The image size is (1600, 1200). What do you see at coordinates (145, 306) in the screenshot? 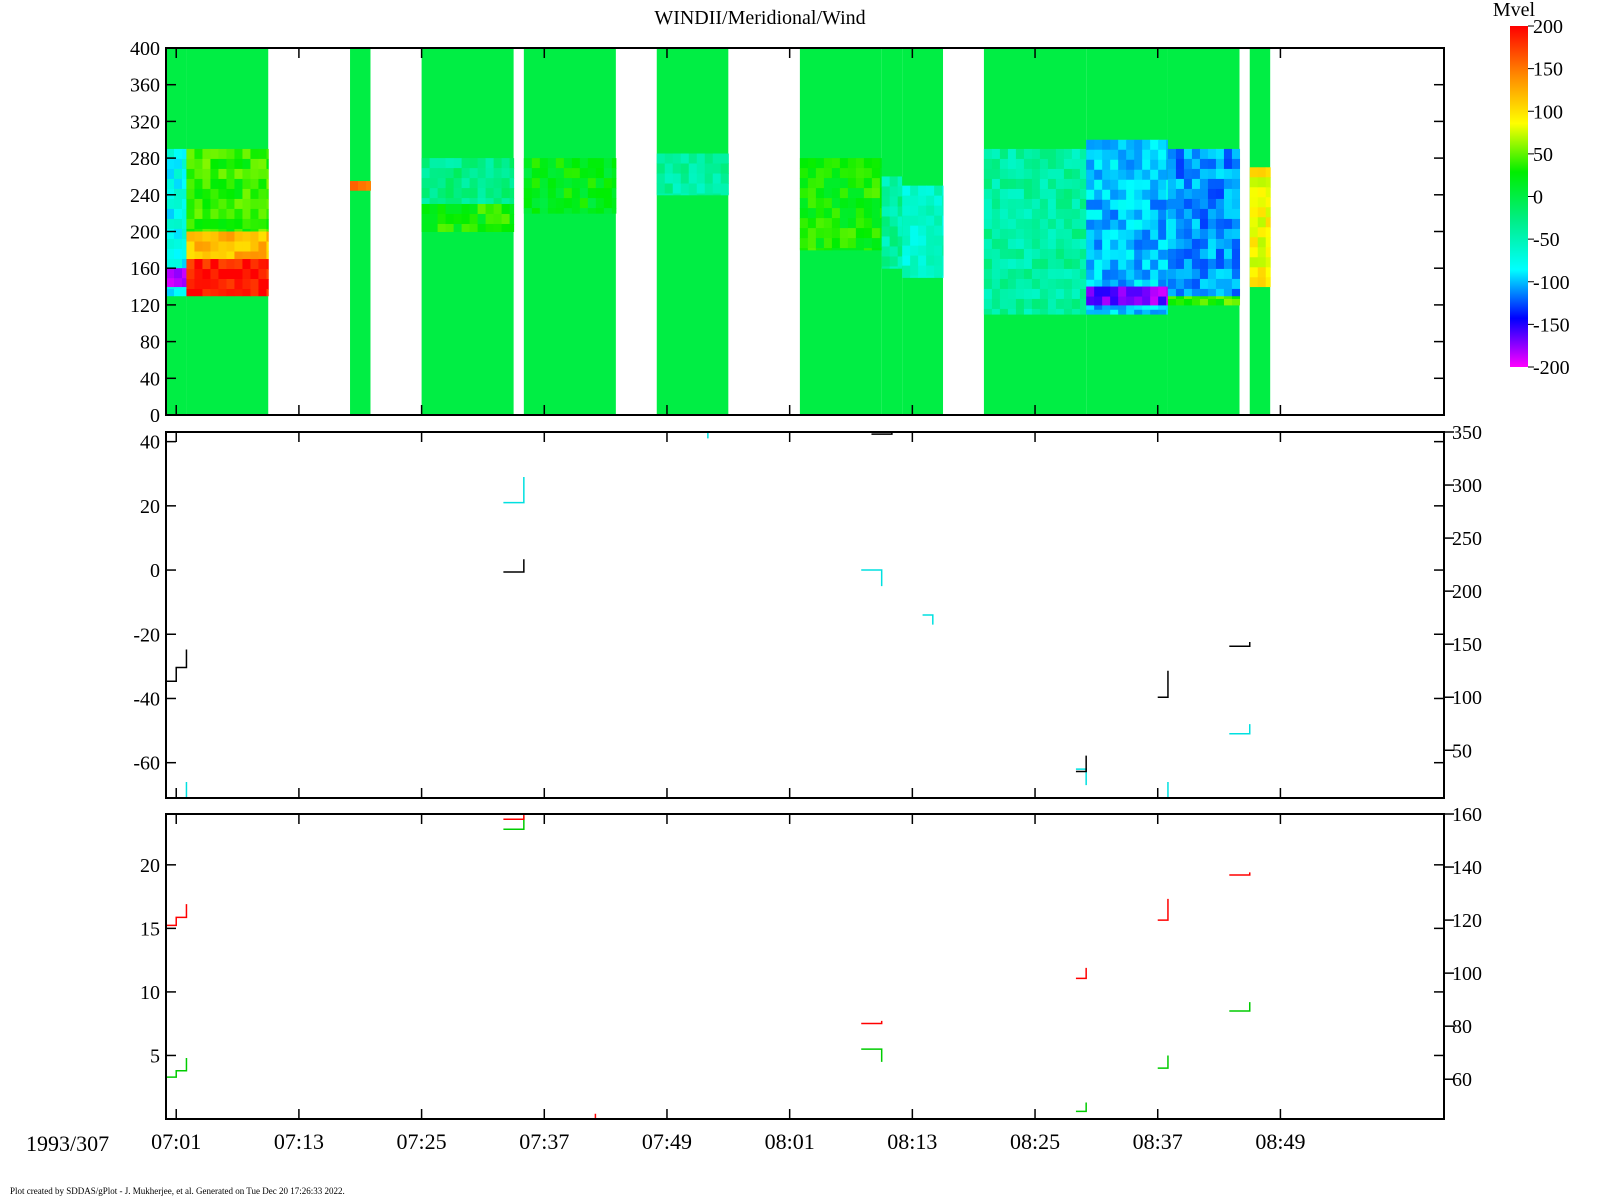
I see `y-tick-label: 120` at bounding box center [145, 306].